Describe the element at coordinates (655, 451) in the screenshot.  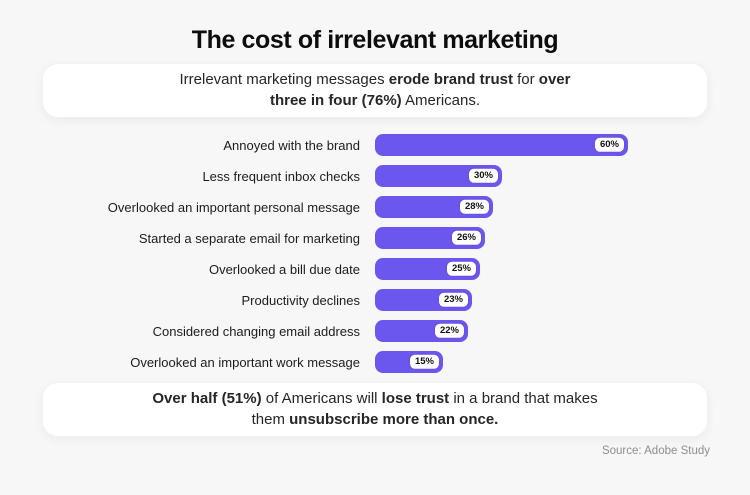
I see `source-attribution: Source: Adobe Study` at that location.